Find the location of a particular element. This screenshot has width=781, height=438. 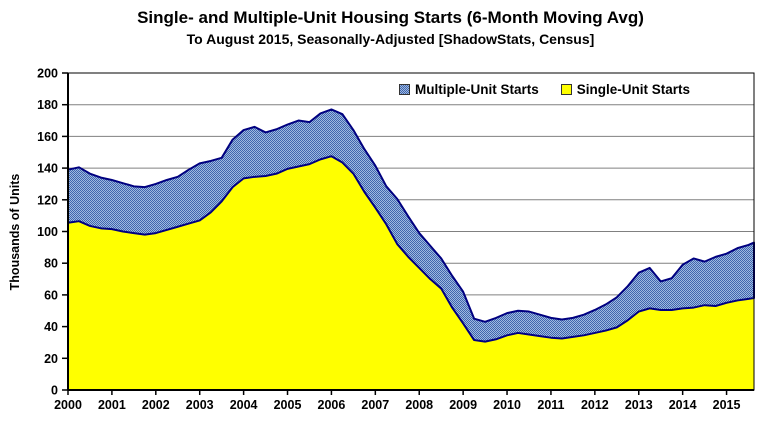

y-tick-label-120: 120 is located at coordinates (47, 200).